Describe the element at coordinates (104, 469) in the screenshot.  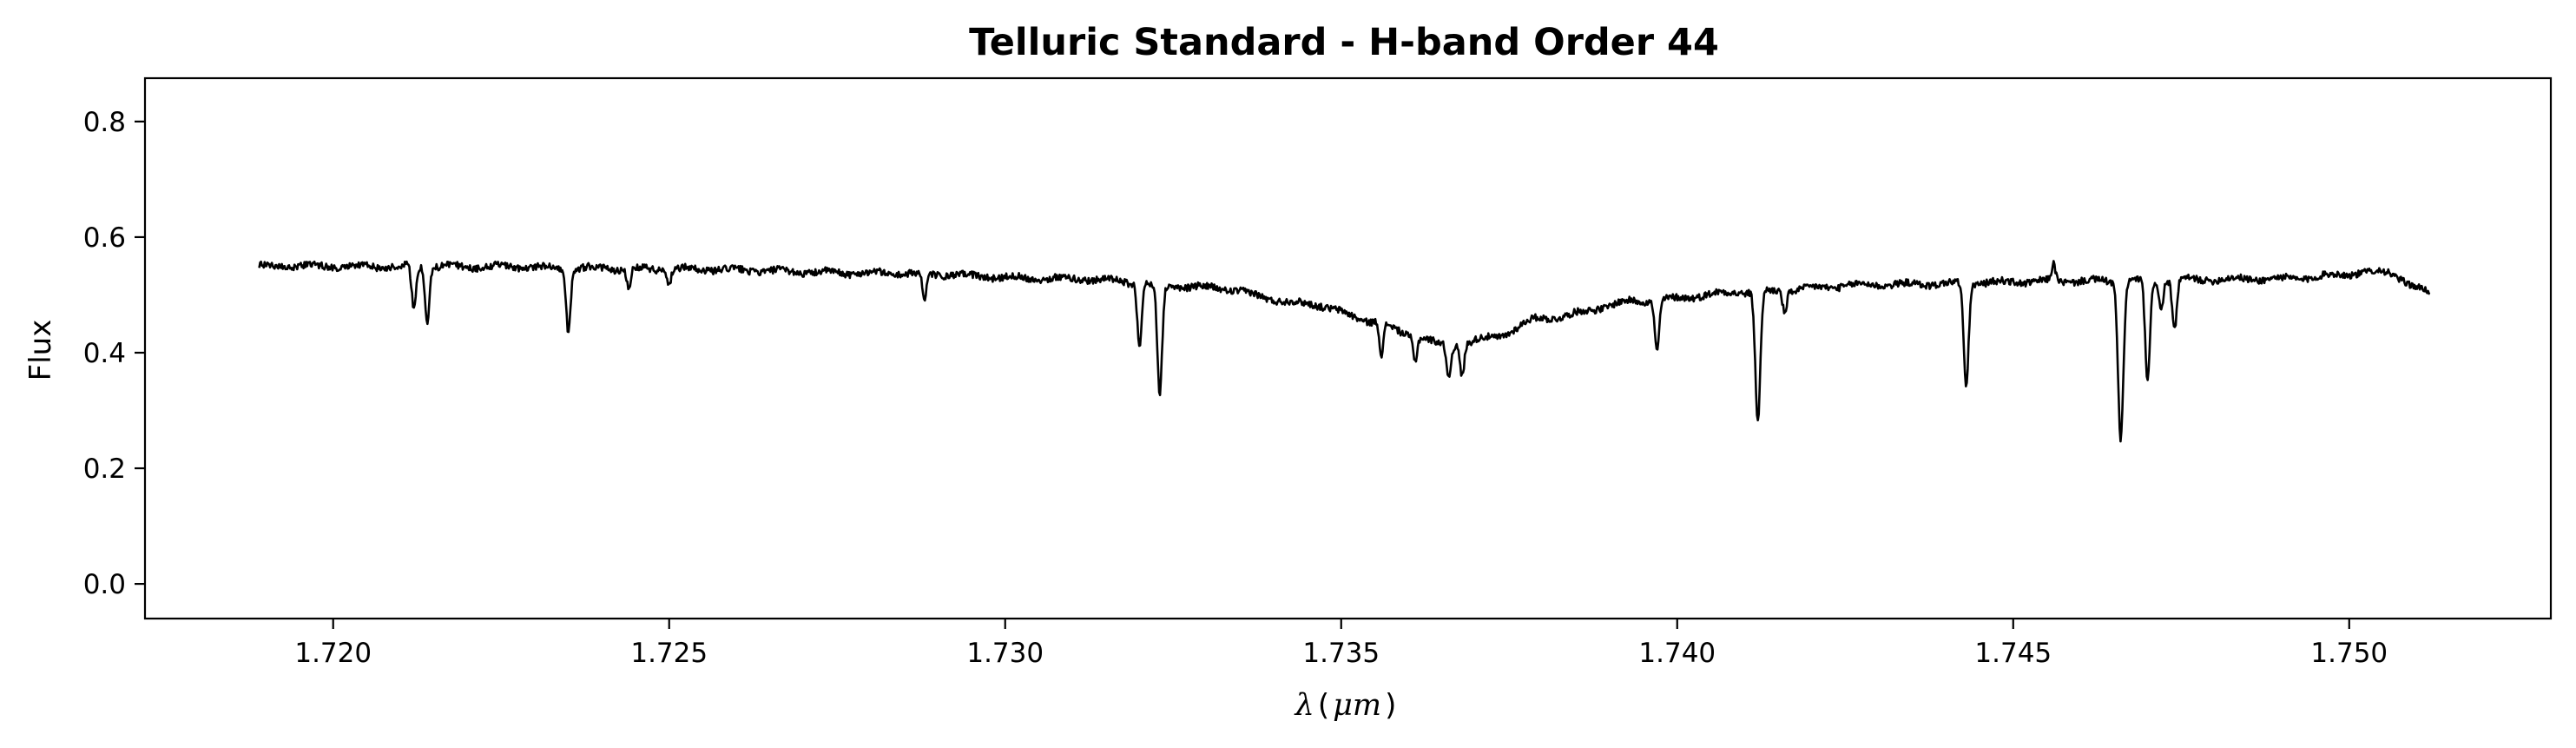
I see `y-tick-label: 0.2` at that location.